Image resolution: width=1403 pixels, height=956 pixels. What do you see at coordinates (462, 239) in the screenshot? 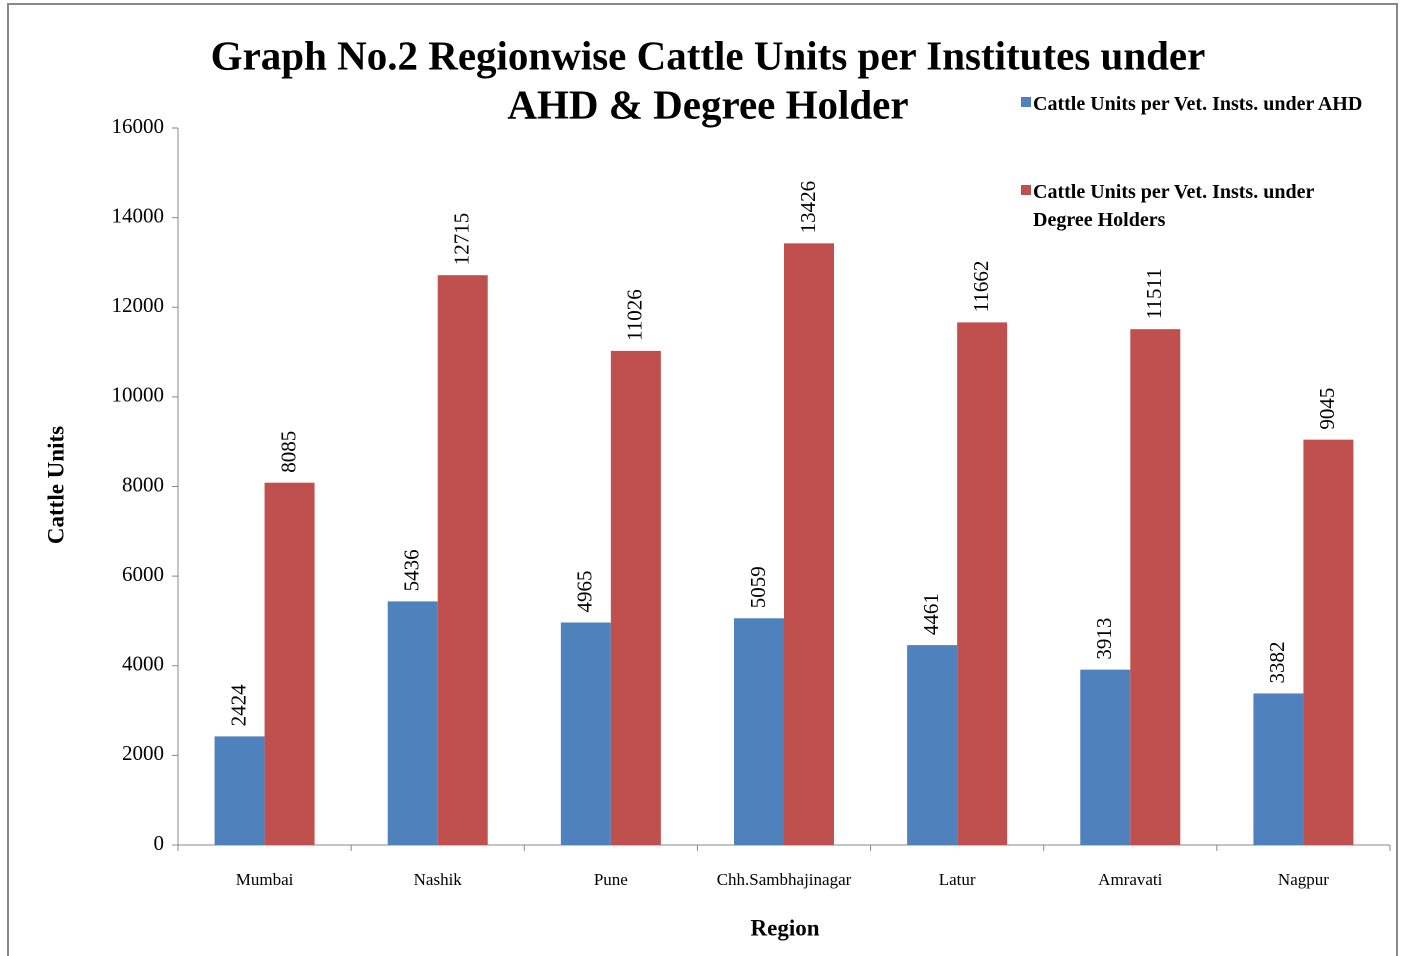
I see `data-label: 12715` at bounding box center [462, 239].